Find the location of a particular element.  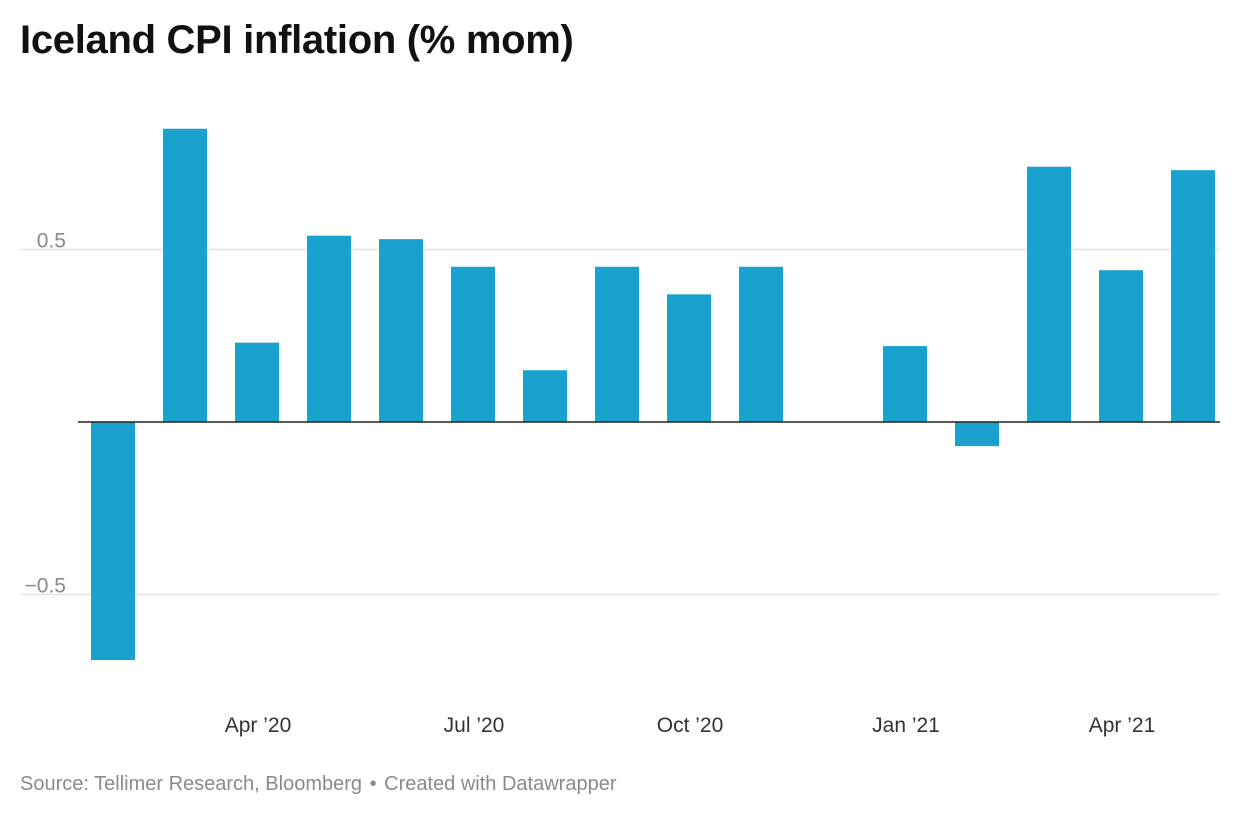

x-tick-label: Apr ’21 is located at coordinates (1122, 725).